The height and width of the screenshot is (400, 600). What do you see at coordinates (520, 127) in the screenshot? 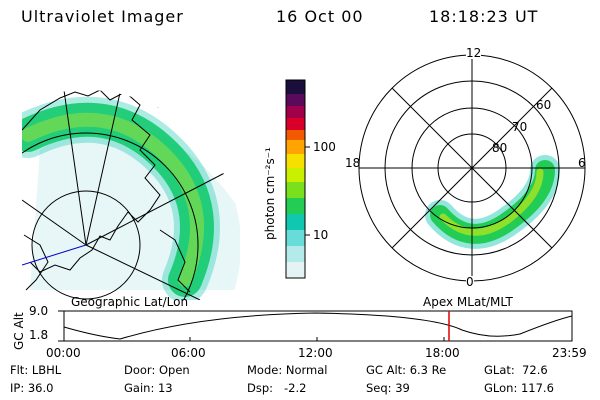
I see `mlat-label-70: 70` at bounding box center [520, 127].